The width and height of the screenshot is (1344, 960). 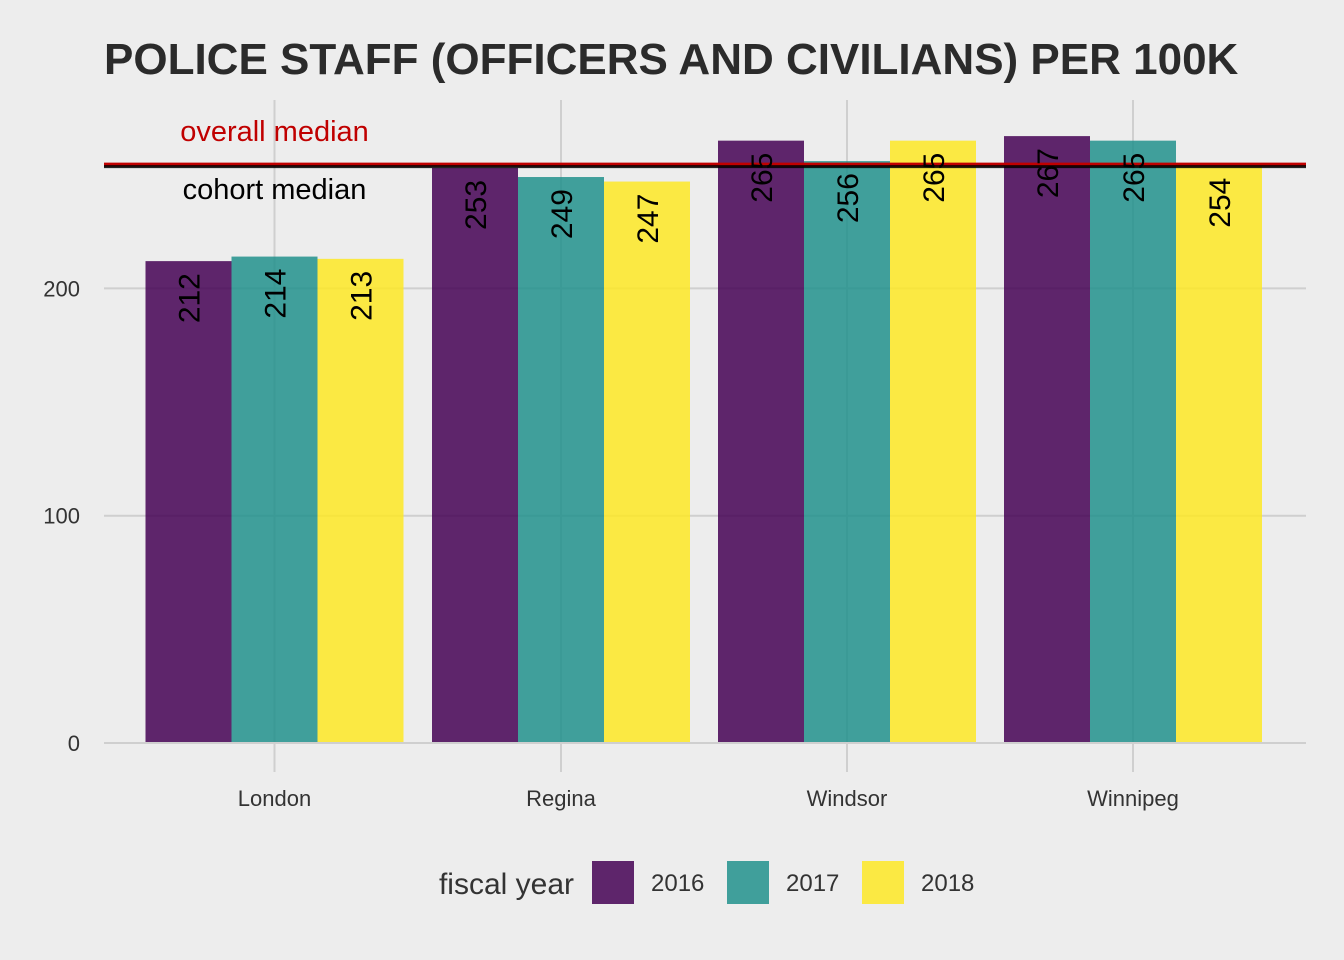 What do you see at coordinates (748, 882) in the screenshot?
I see `legend-swatch-2017` at bounding box center [748, 882].